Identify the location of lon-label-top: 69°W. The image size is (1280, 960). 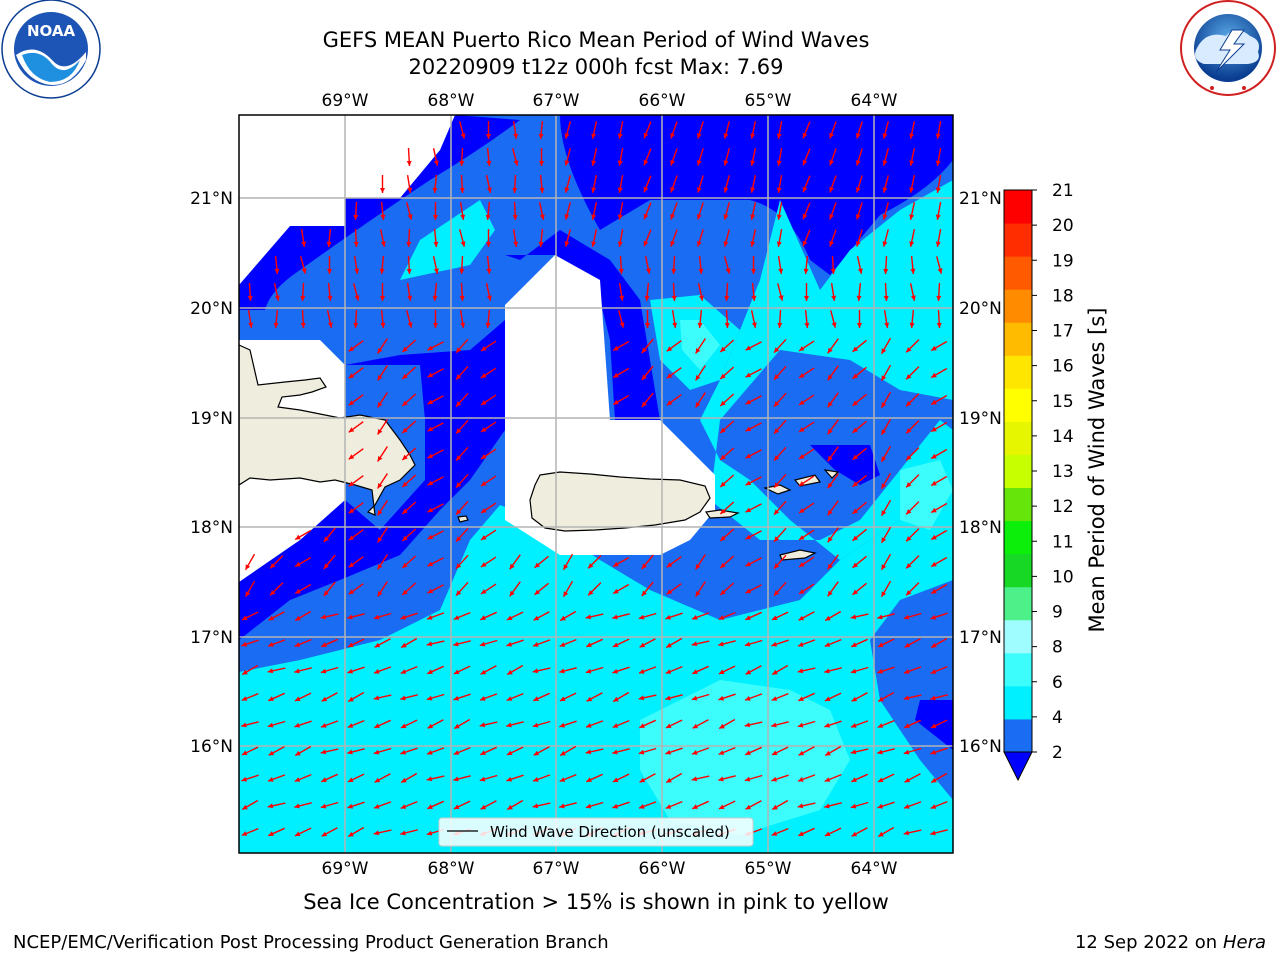
(345, 101).